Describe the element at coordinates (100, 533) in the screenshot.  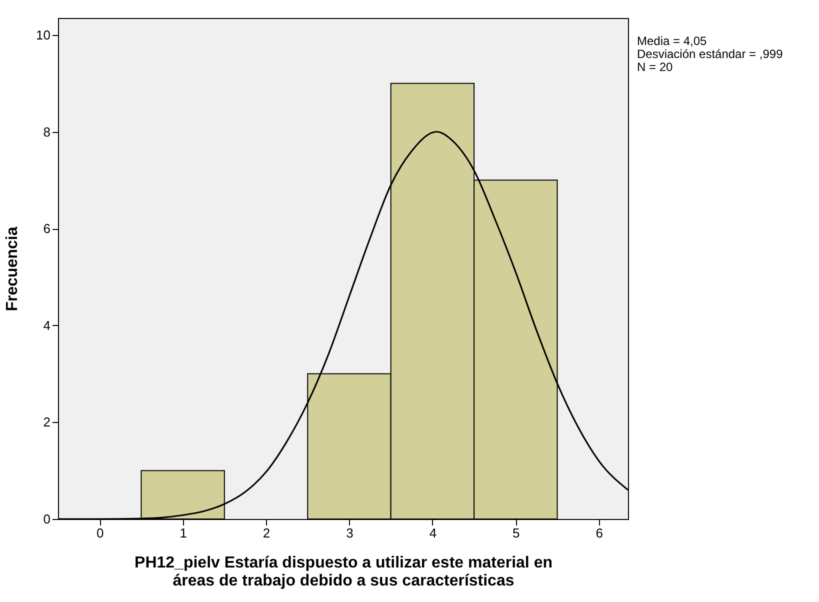
I see `x-tick-label: 0` at that location.